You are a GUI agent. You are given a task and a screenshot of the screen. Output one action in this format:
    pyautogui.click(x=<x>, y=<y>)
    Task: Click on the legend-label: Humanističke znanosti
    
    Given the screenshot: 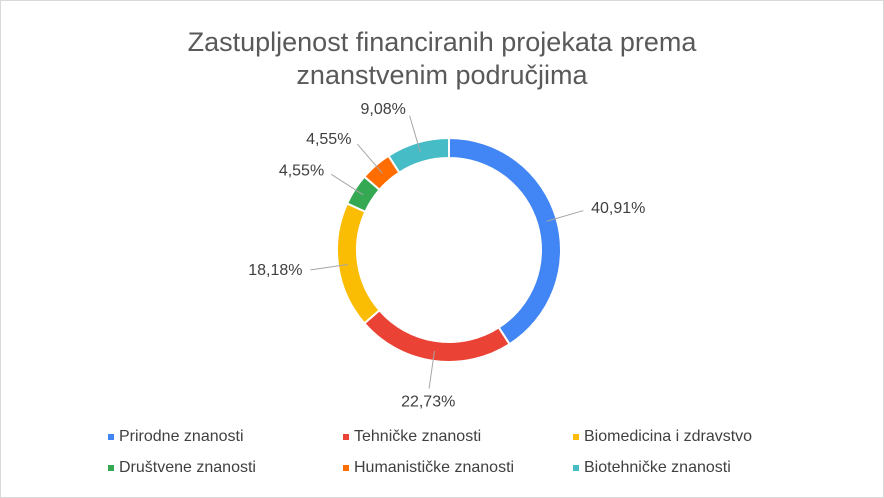 What is the action you would take?
    pyautogui.click(x=434, y=467)
    